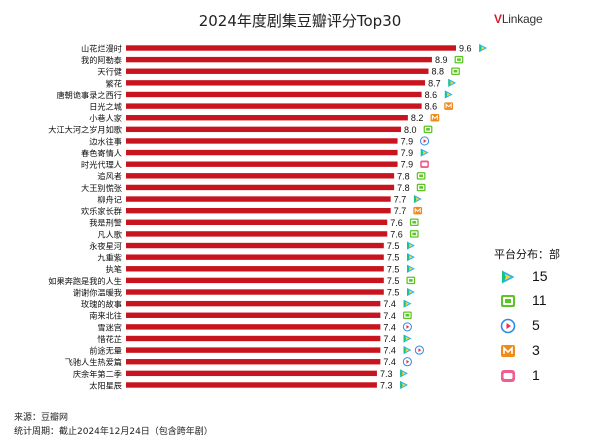 The height and width of the screenshot is (444, 600). Describe the element at coordinates (109, 72) in the screenshot. I see `category-label: 天行健` at that location.